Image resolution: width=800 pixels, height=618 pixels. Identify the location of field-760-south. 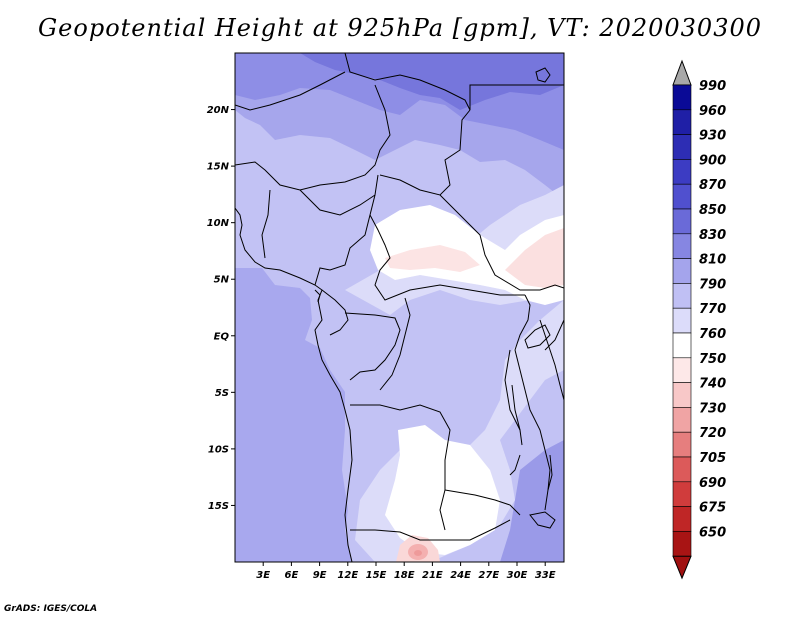
(442, 490).